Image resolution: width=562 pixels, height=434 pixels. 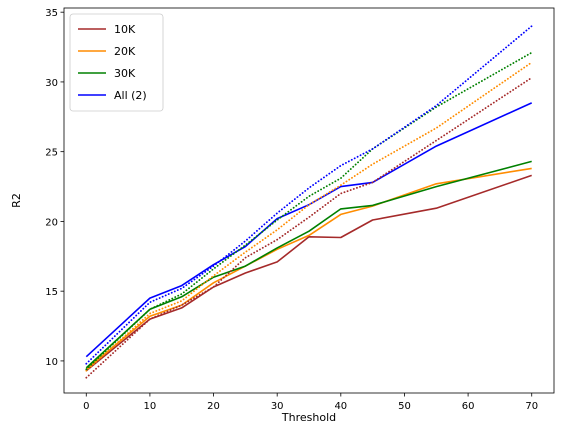 I want to click on y-tick-label: 15, so click(x=51, y=292).